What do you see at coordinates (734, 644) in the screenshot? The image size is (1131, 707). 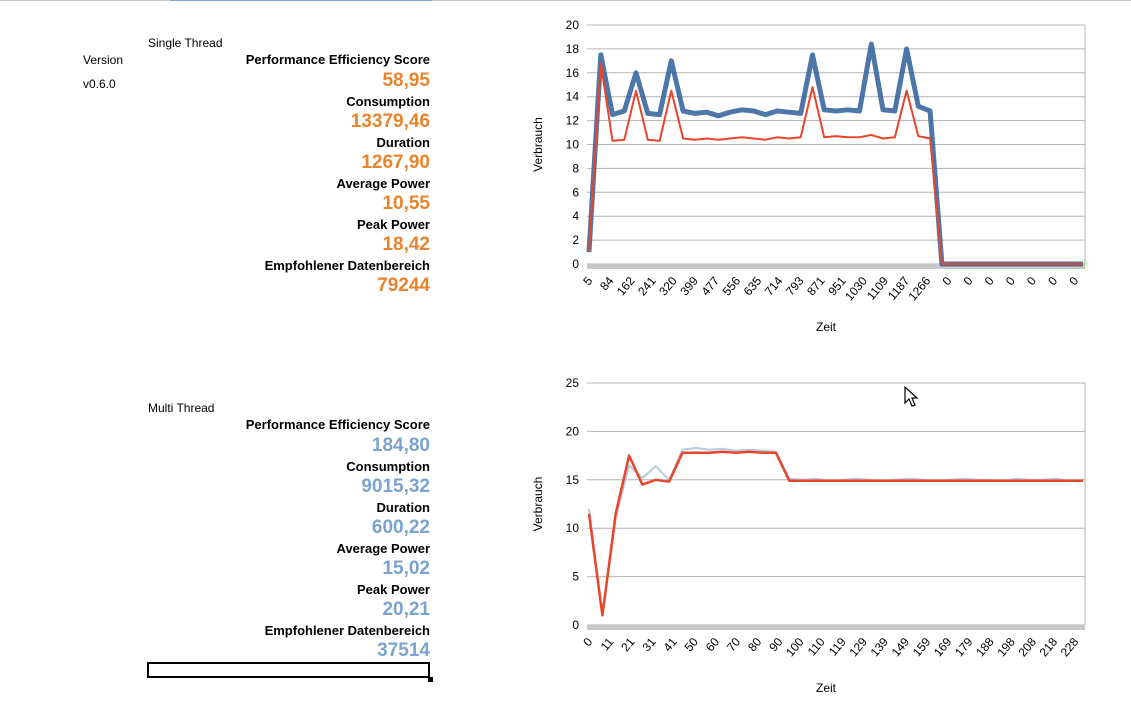 I see `x-tick-label: 70` at bounding box center [734, 644].